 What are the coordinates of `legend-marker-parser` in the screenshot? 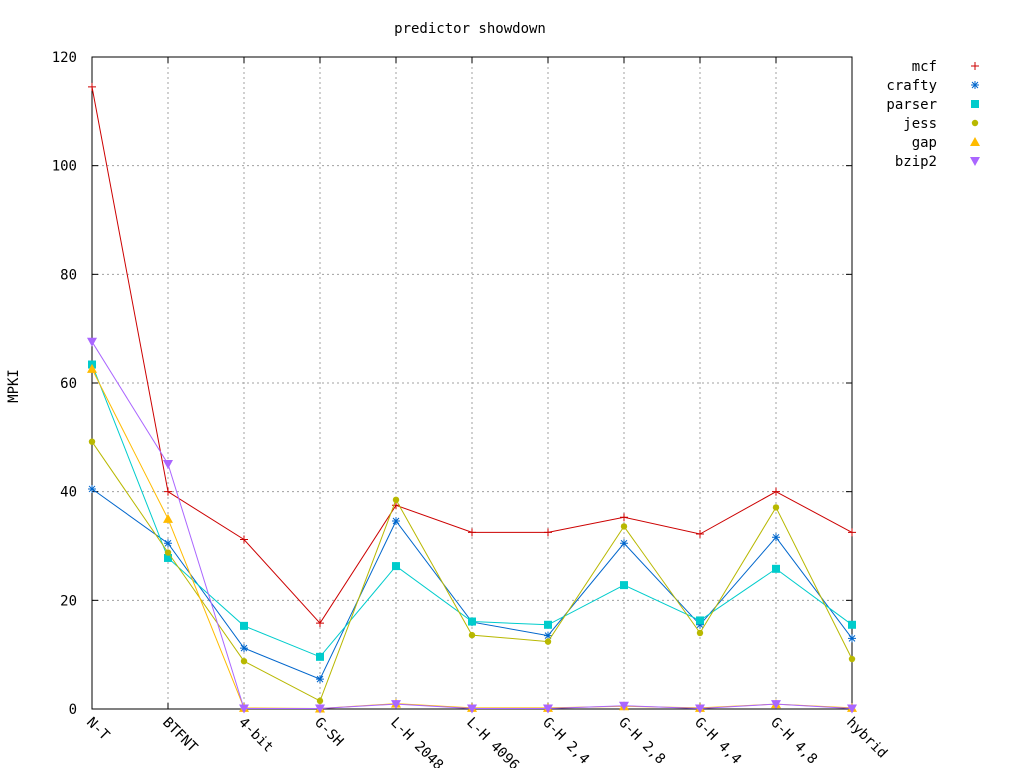 It's located at (975, 104).